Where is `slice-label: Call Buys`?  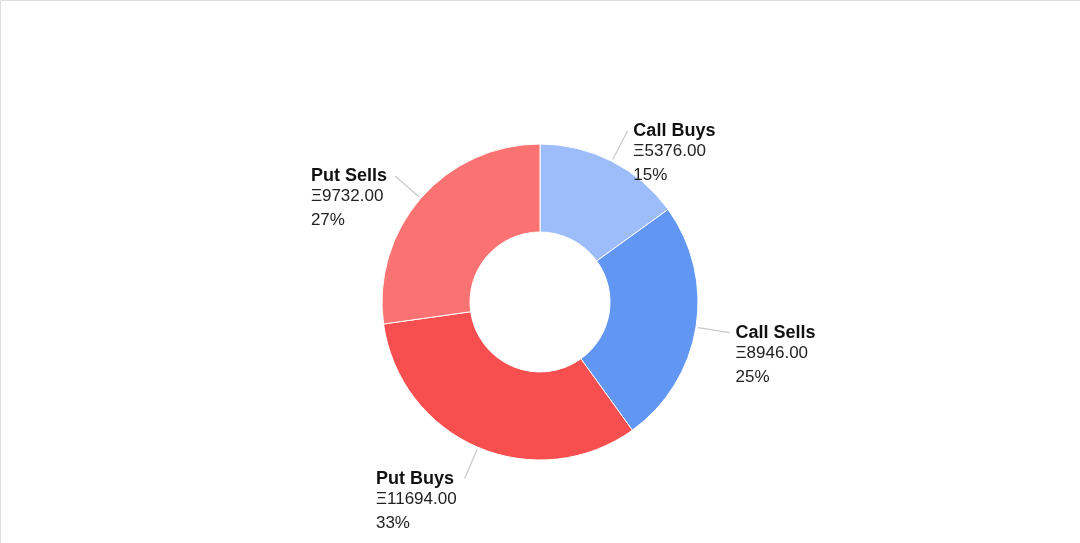
slice-label: Call Buys is located at coordinates (674, 130).